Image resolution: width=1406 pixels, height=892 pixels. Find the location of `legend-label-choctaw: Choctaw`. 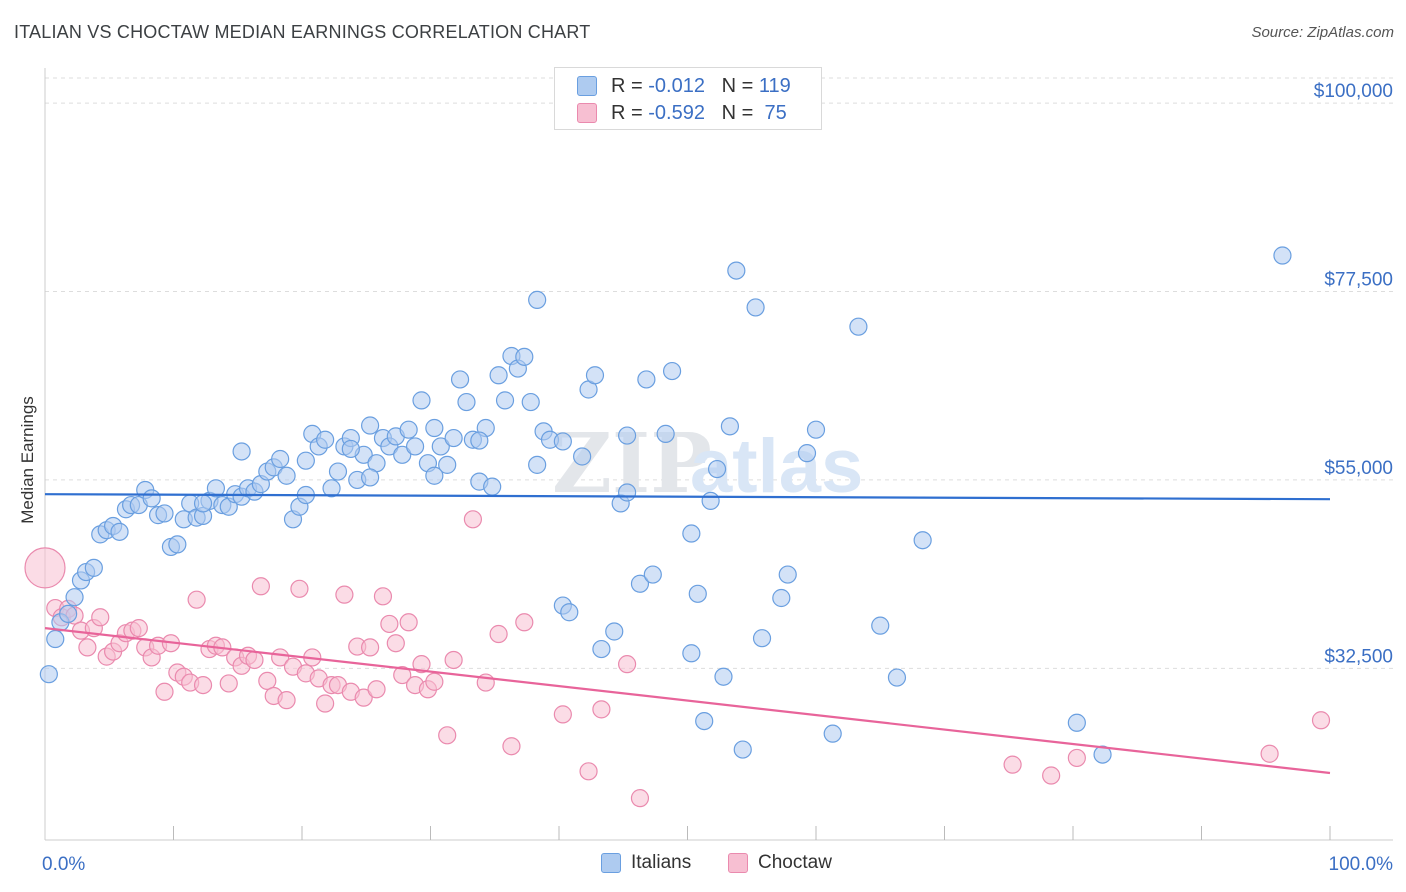

legend-label-choctaw: Choctaw is located at coordinates (795, 862).